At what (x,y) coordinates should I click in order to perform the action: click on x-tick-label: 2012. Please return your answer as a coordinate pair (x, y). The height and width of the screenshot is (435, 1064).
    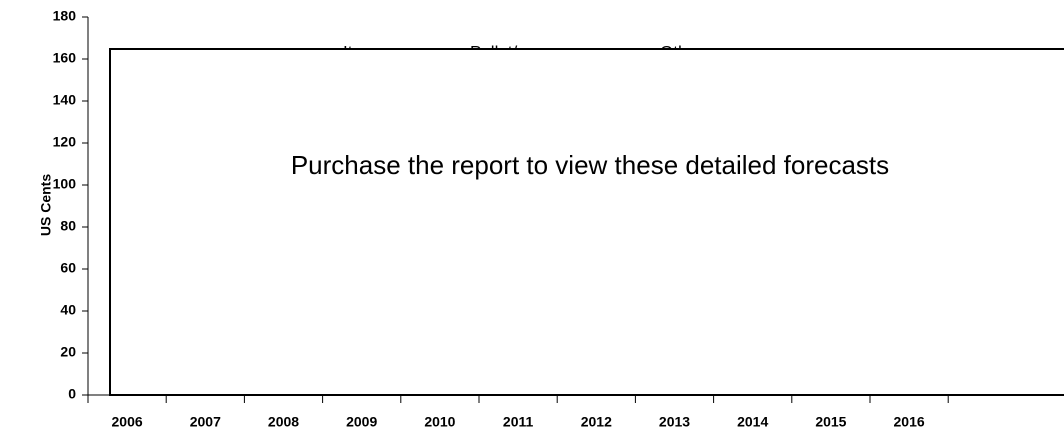
    Looking at the image, I should click on (596, 422).